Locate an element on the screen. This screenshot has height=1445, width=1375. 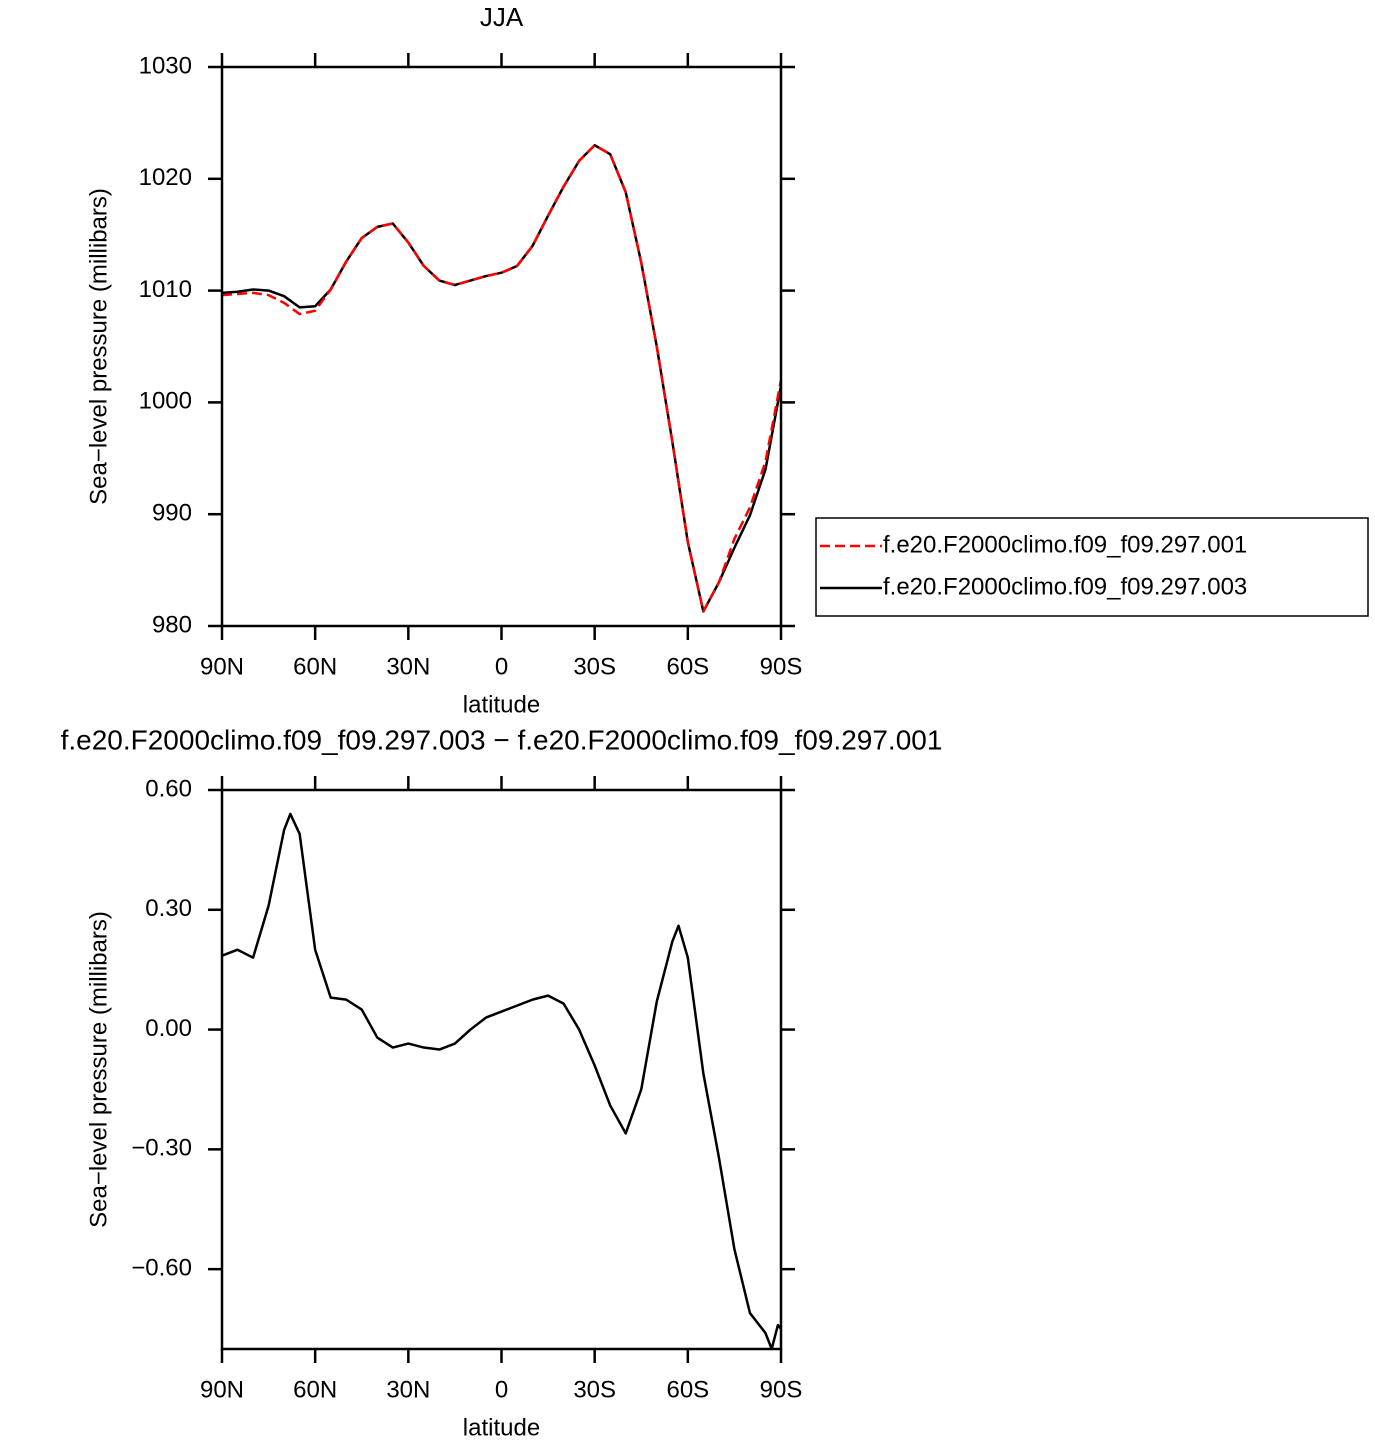
y-tick-label: 1000 is located at coordinates (165, 401).